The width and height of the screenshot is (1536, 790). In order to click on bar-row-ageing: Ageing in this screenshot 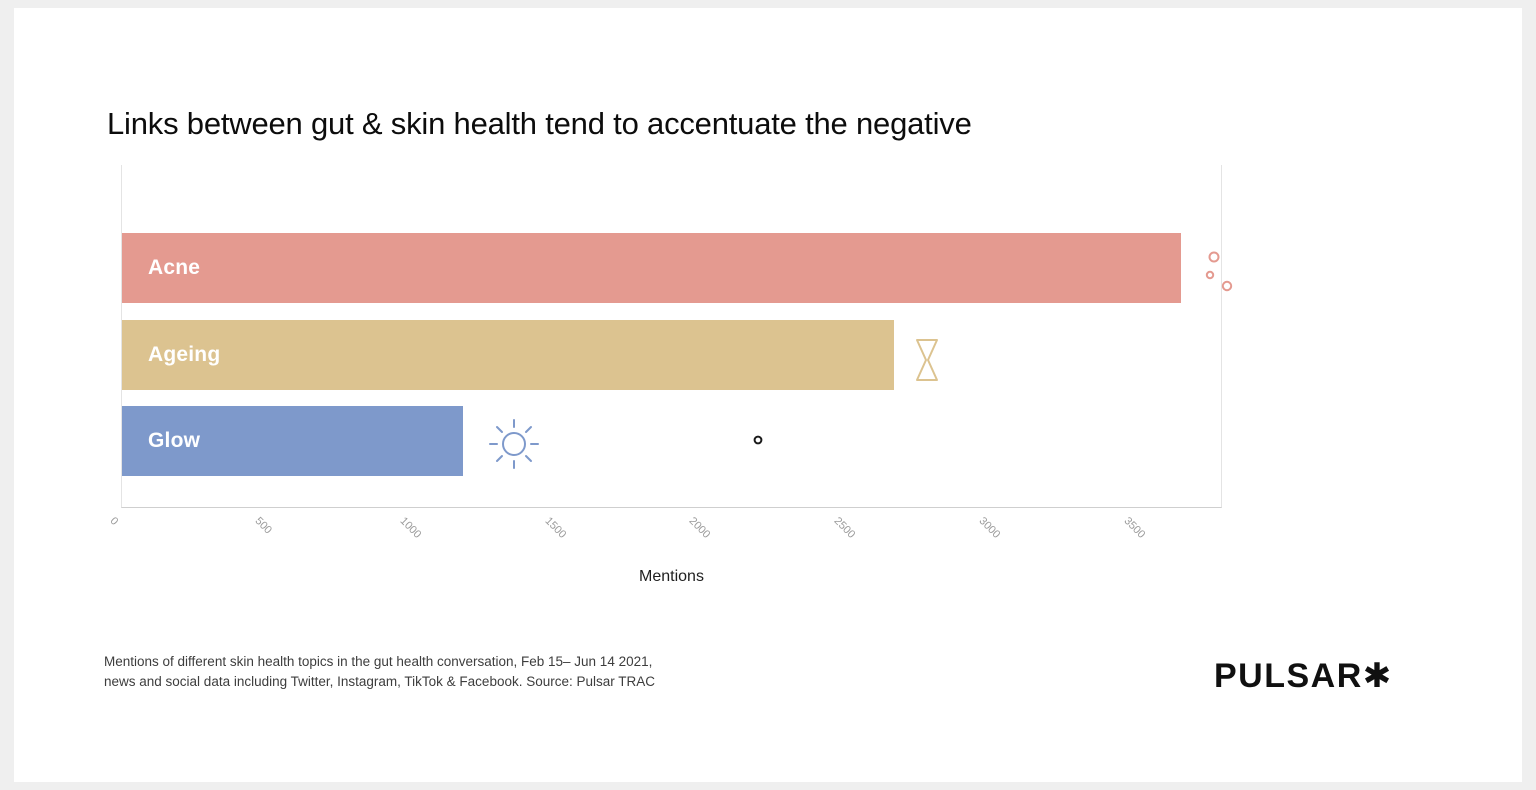, I will do `click(671, 354)`.